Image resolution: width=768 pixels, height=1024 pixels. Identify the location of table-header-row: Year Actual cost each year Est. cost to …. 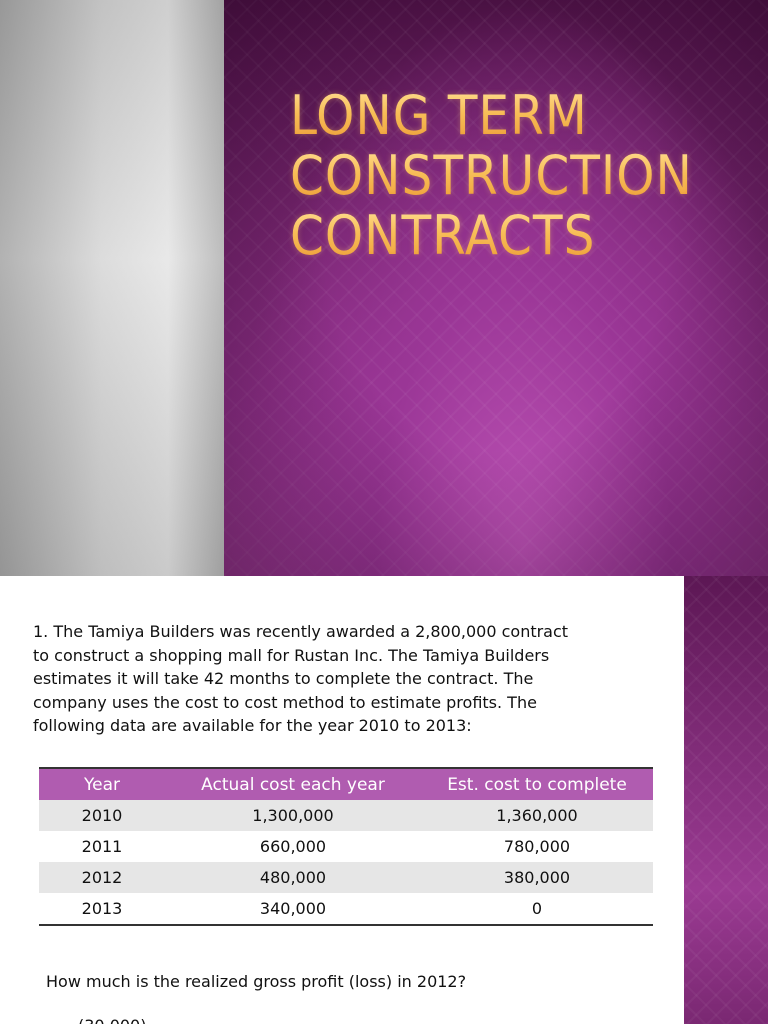
(346, 784).